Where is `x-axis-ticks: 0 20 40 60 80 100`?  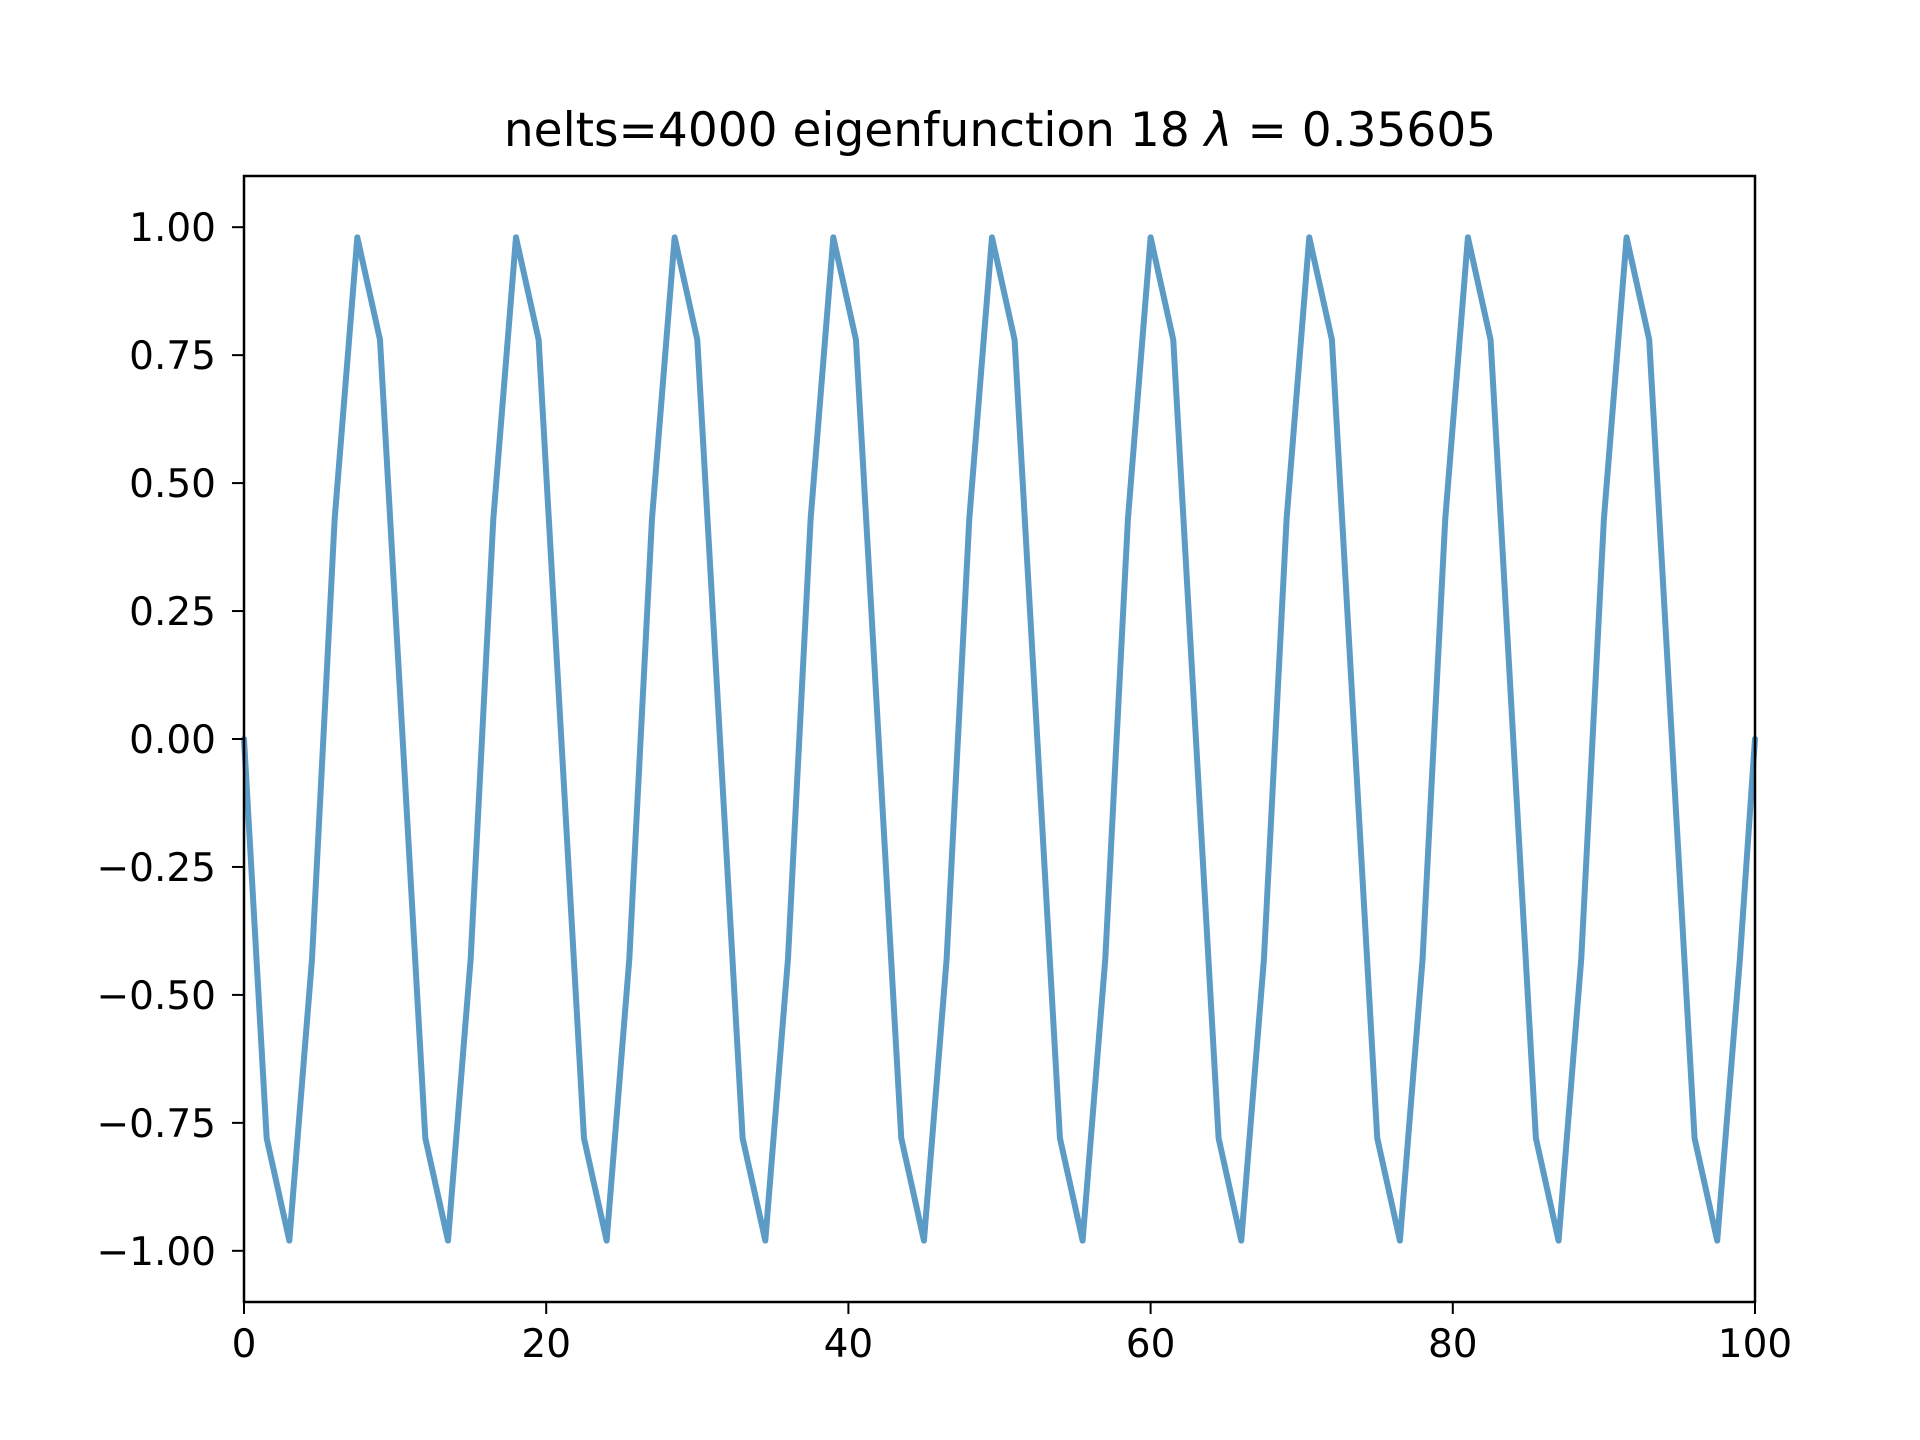
x-axis-ticks: 0 20 40 60 80 100 is located at coordinates (1012, 1334).